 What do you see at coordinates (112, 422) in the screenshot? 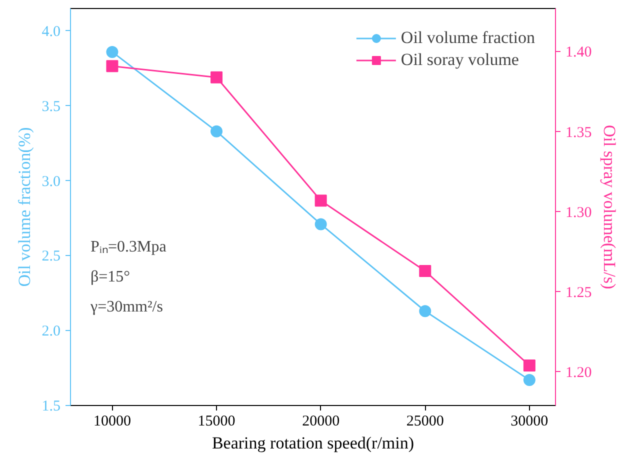
I see `x-tick-label: 10000` at bounding box center [112, 422].